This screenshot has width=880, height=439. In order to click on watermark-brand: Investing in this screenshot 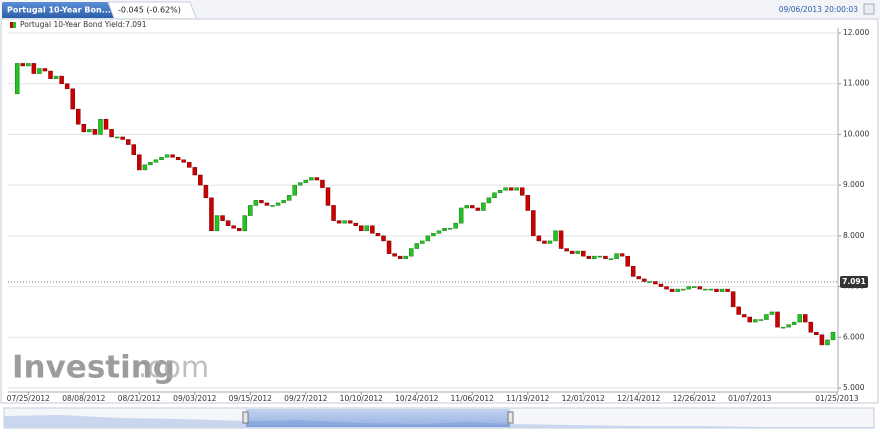, I will do `click(93, 368)`.